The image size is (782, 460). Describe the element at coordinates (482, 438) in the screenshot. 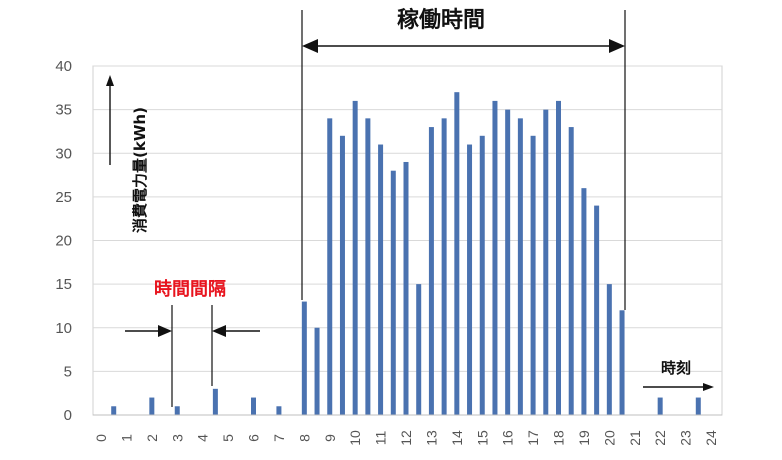

I see `x-tick-label: 15` at that location.